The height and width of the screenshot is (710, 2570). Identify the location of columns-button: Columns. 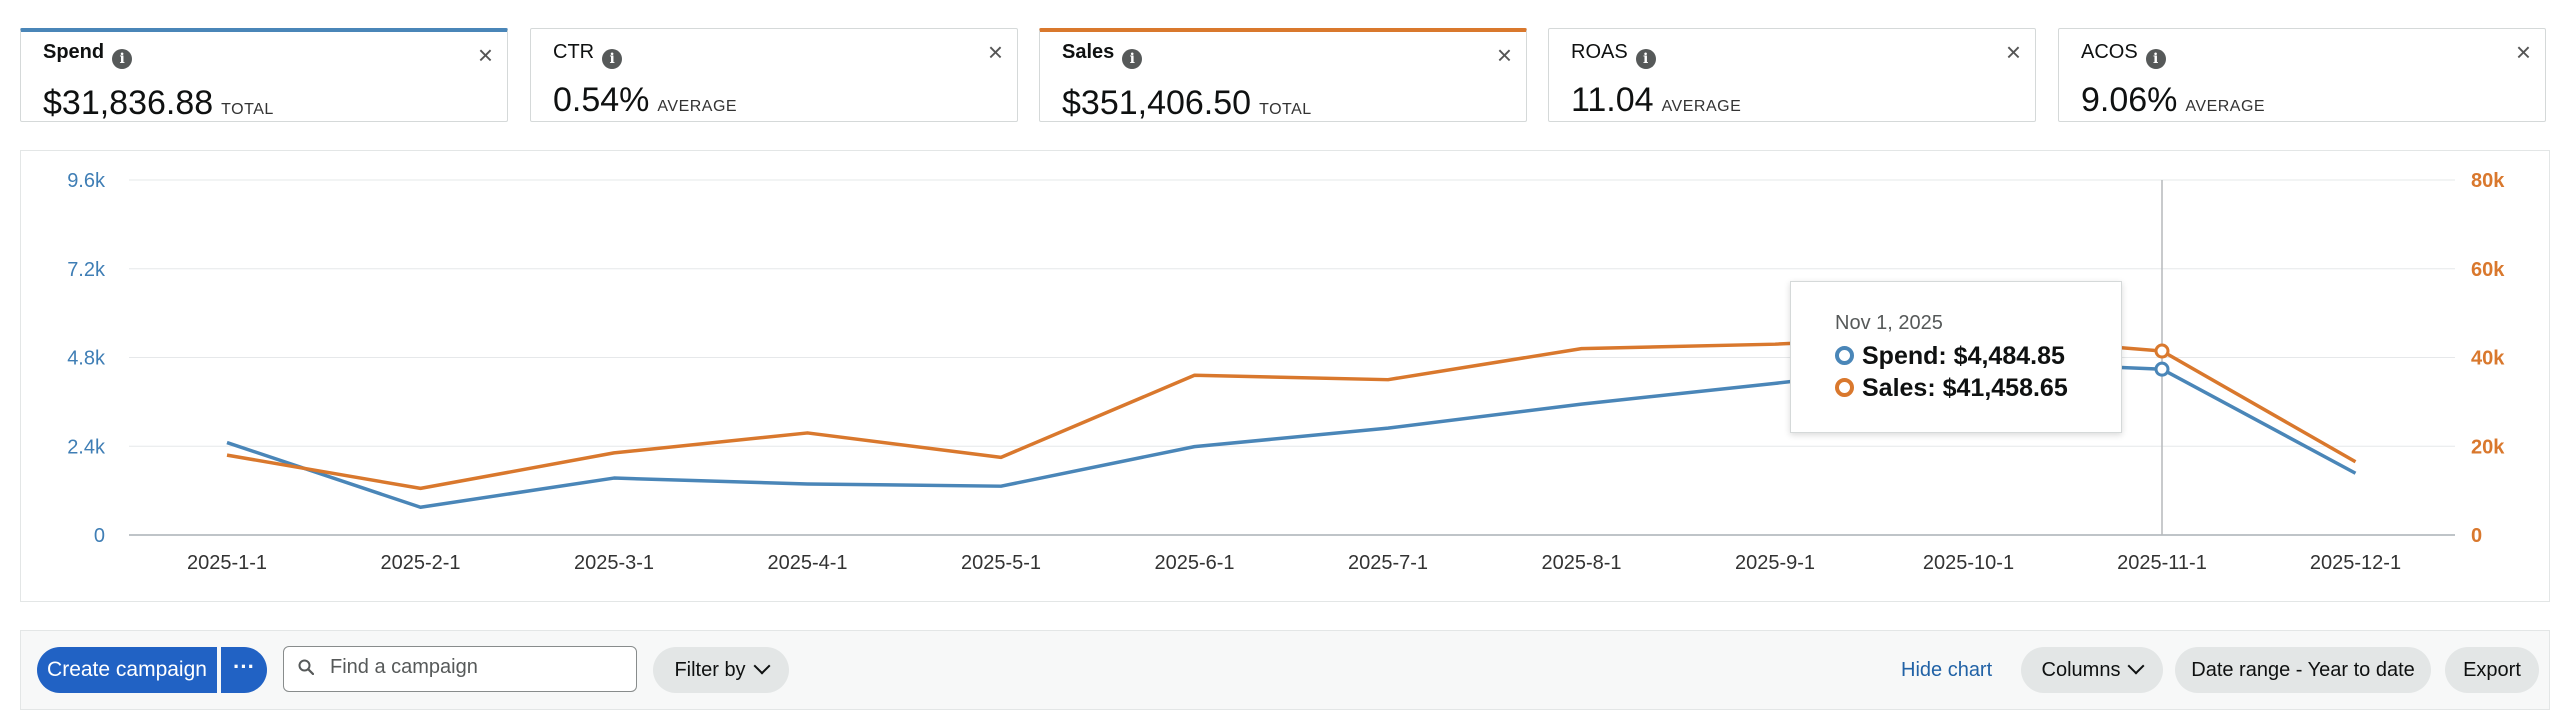
(2092, 670).